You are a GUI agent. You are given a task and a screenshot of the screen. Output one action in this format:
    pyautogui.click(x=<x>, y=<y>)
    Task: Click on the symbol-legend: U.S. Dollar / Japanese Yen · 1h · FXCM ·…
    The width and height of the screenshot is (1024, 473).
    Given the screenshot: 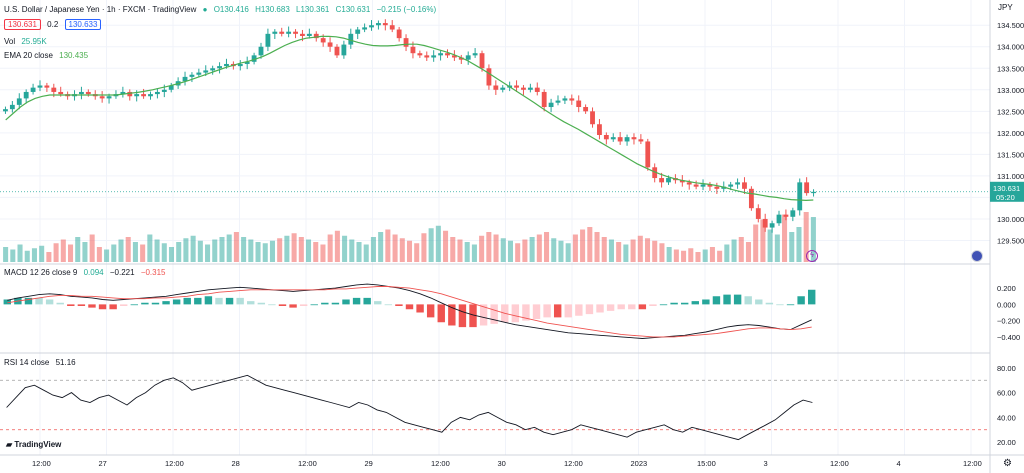 What is the action you would take?
    pyautogui.click(x=222, y=9)
    